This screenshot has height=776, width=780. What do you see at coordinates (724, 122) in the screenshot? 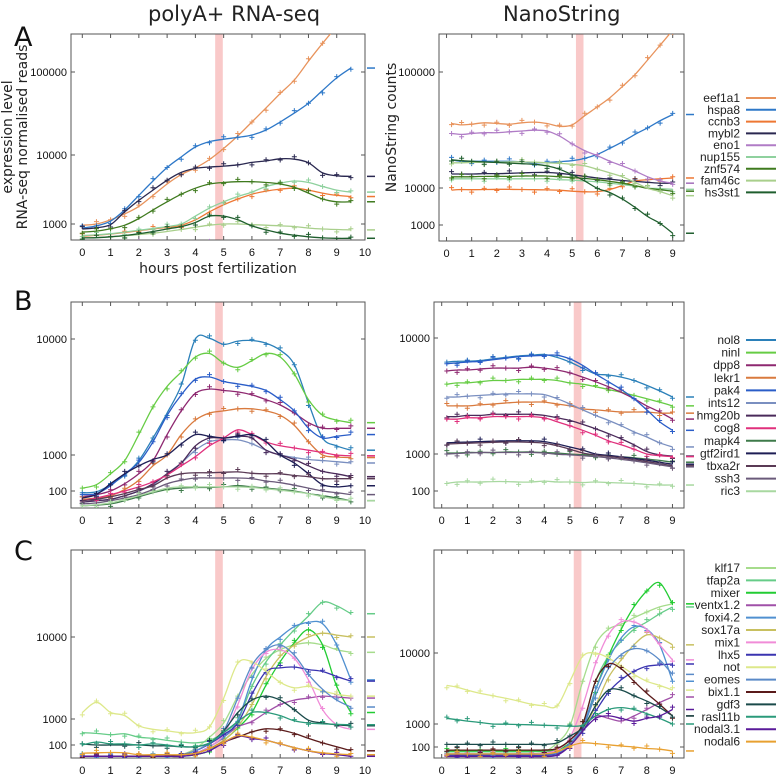
I see `legend-label: ccnb3` at bounding box center [724, 122].